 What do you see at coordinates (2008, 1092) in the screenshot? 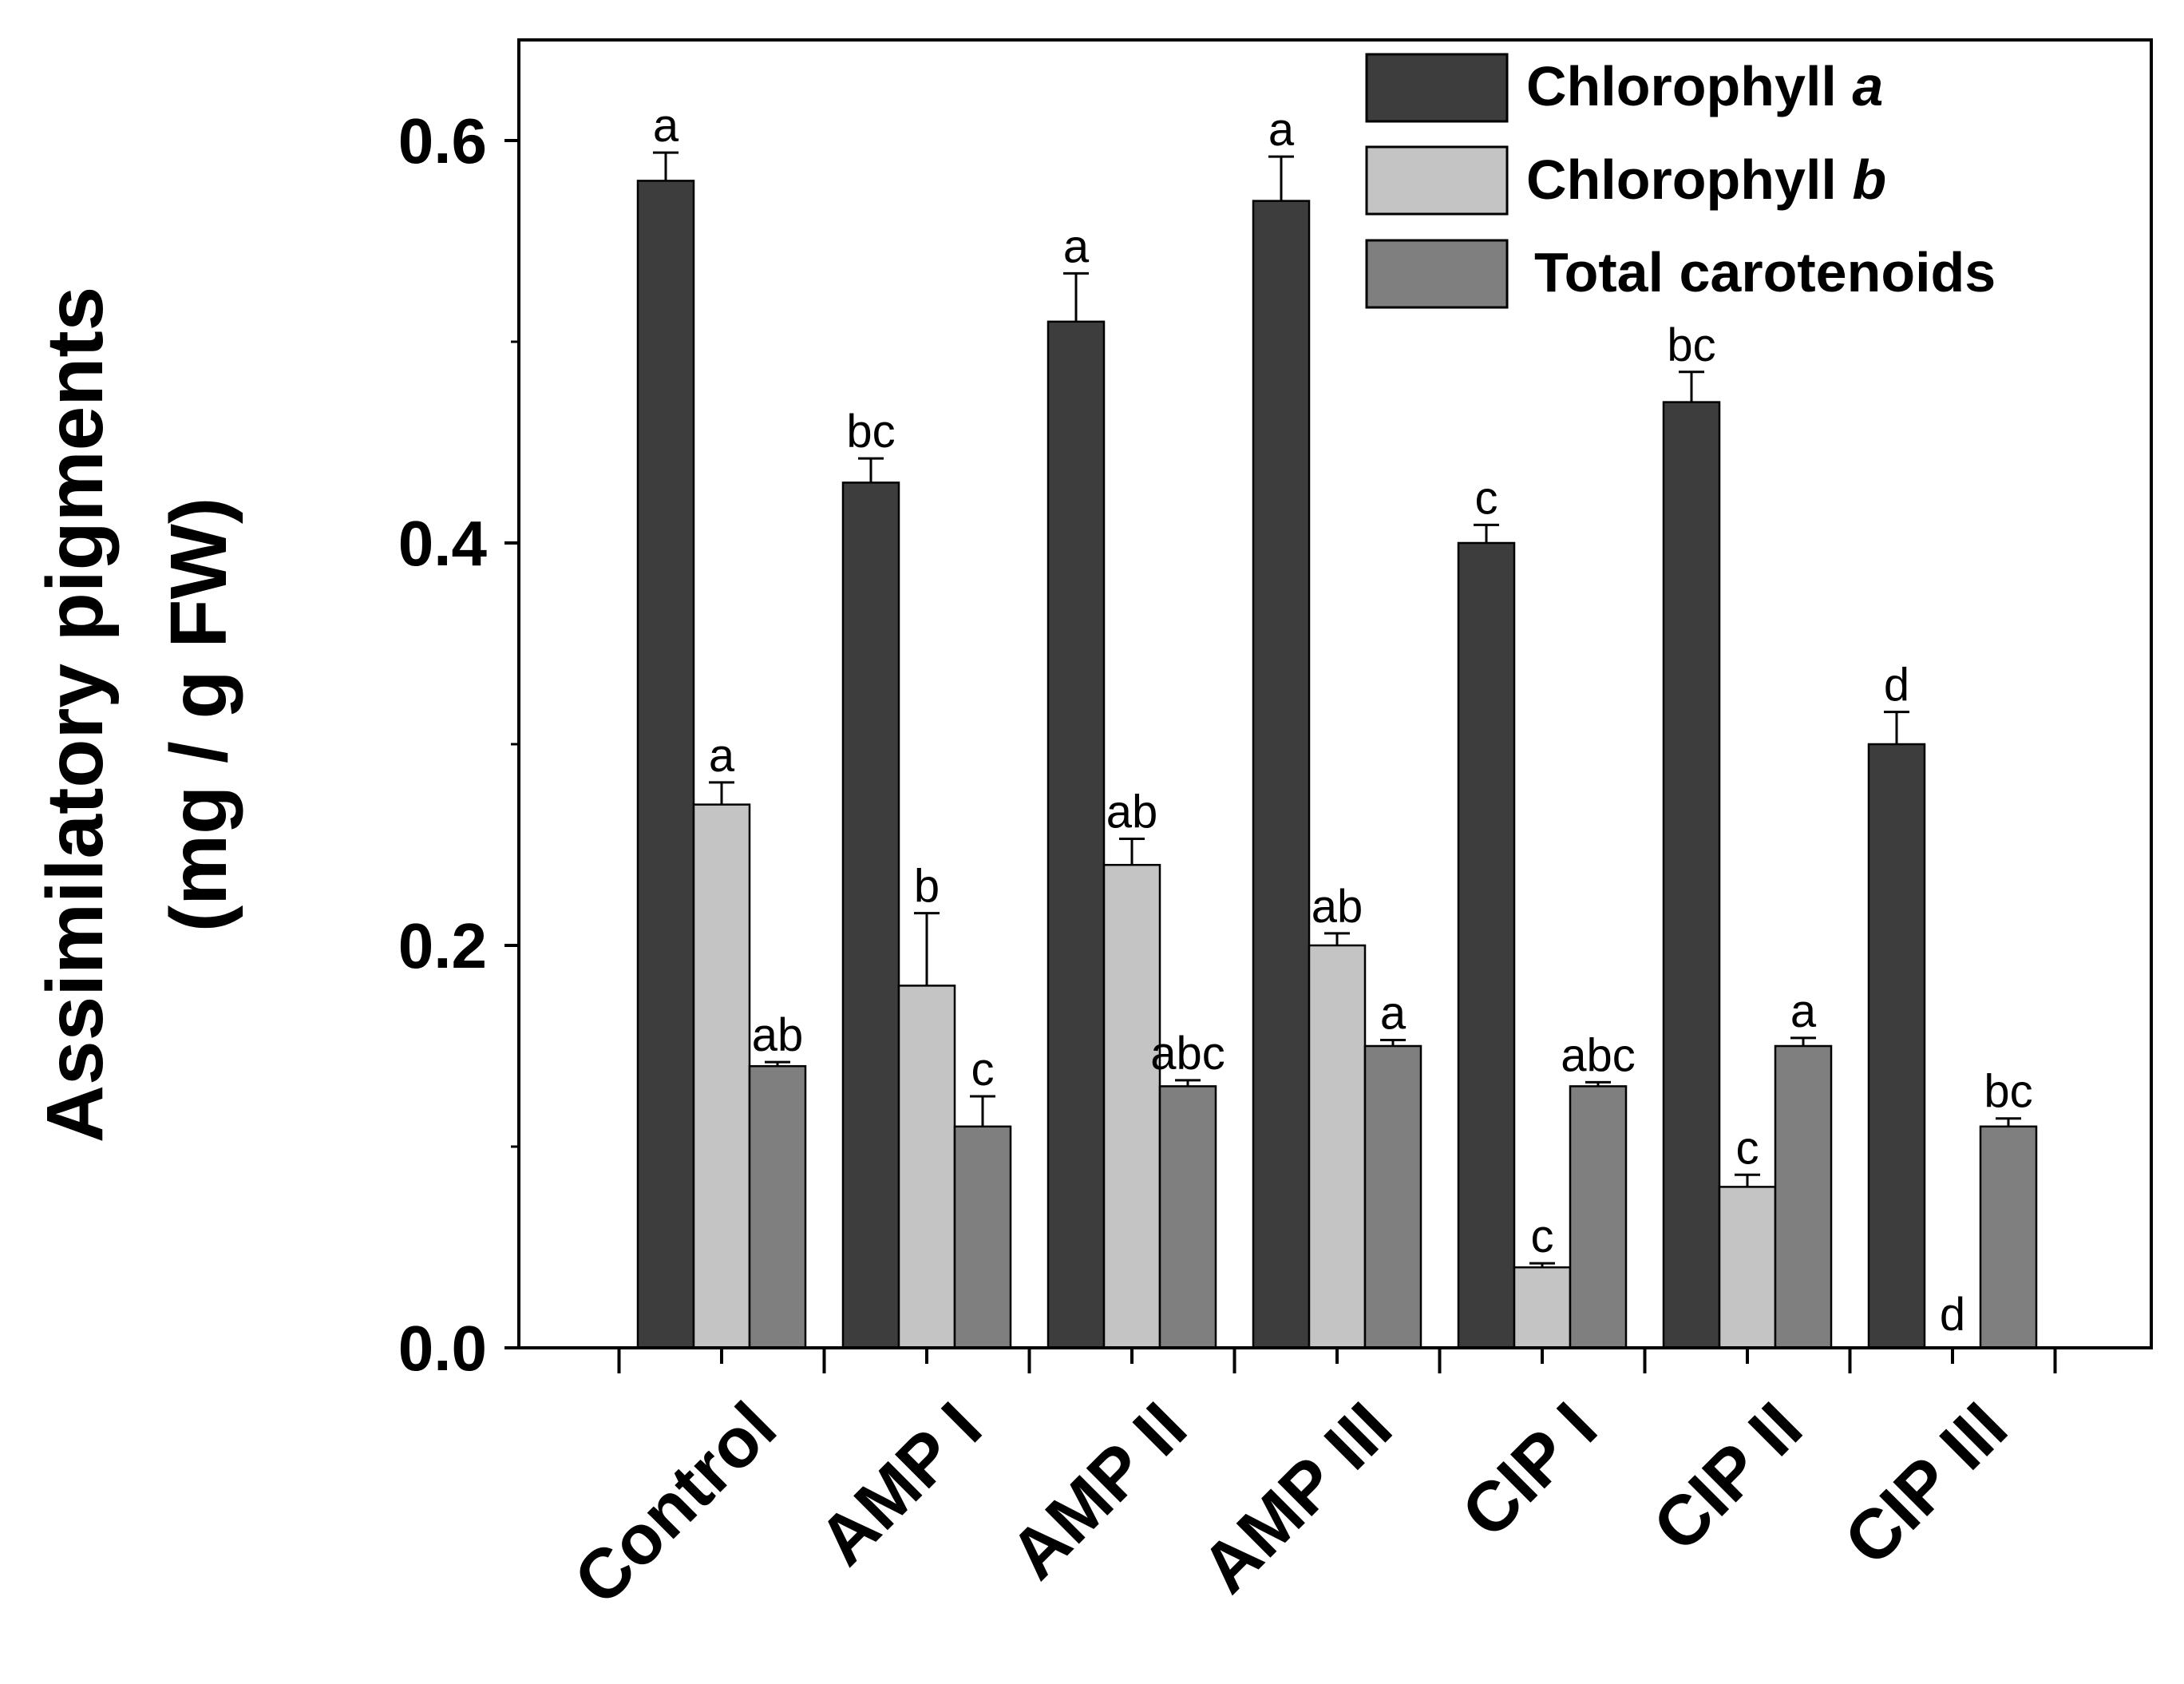
I see `sig-letter-total-carotenoids-cip-iii: bc` at bounding box center [2008, 1092].